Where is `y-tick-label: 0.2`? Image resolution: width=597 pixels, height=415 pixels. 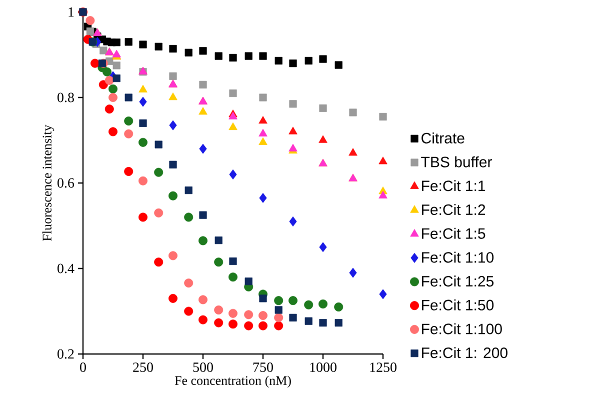
y-tick-label: 0.2 is located at coordinates (66, 354).